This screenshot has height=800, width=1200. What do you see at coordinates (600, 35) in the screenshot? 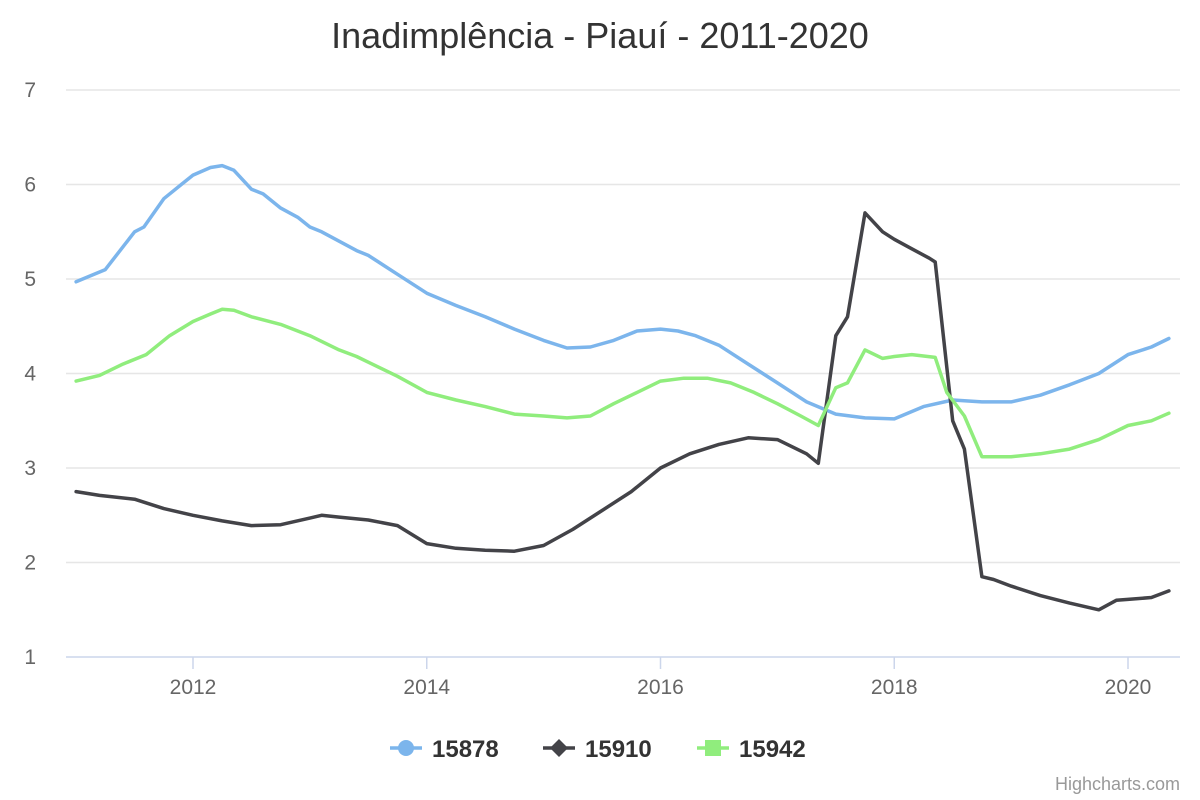
I see `chart-title: Inadimplência - Piauí - 2011-2020` at bounding box center [600, 35].